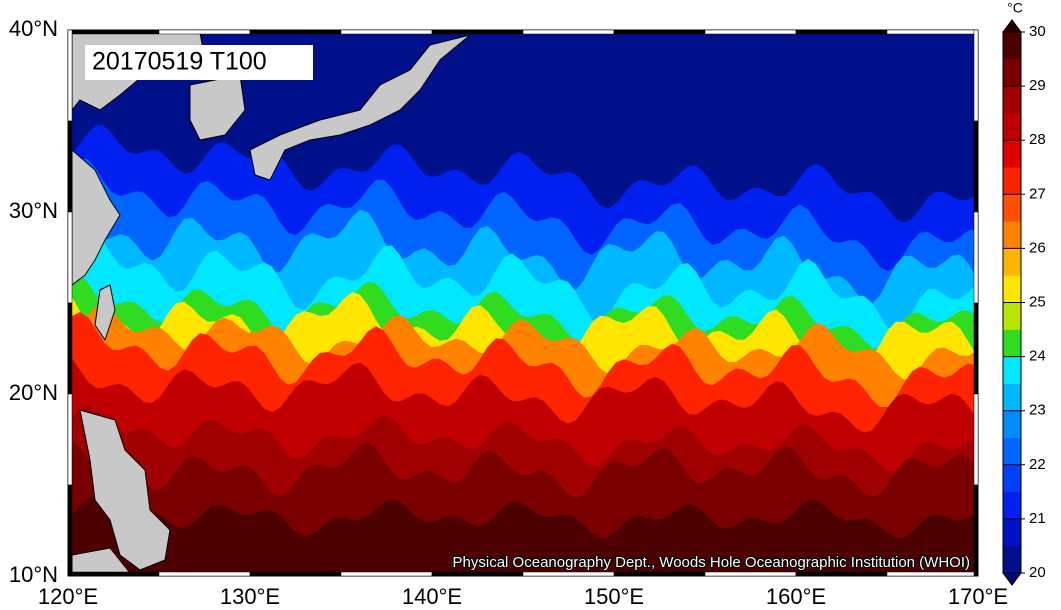 The width and height of the screenshot is (1061, 610). I want to click on colorbar-tick-label: 28, so click(1037, 139).